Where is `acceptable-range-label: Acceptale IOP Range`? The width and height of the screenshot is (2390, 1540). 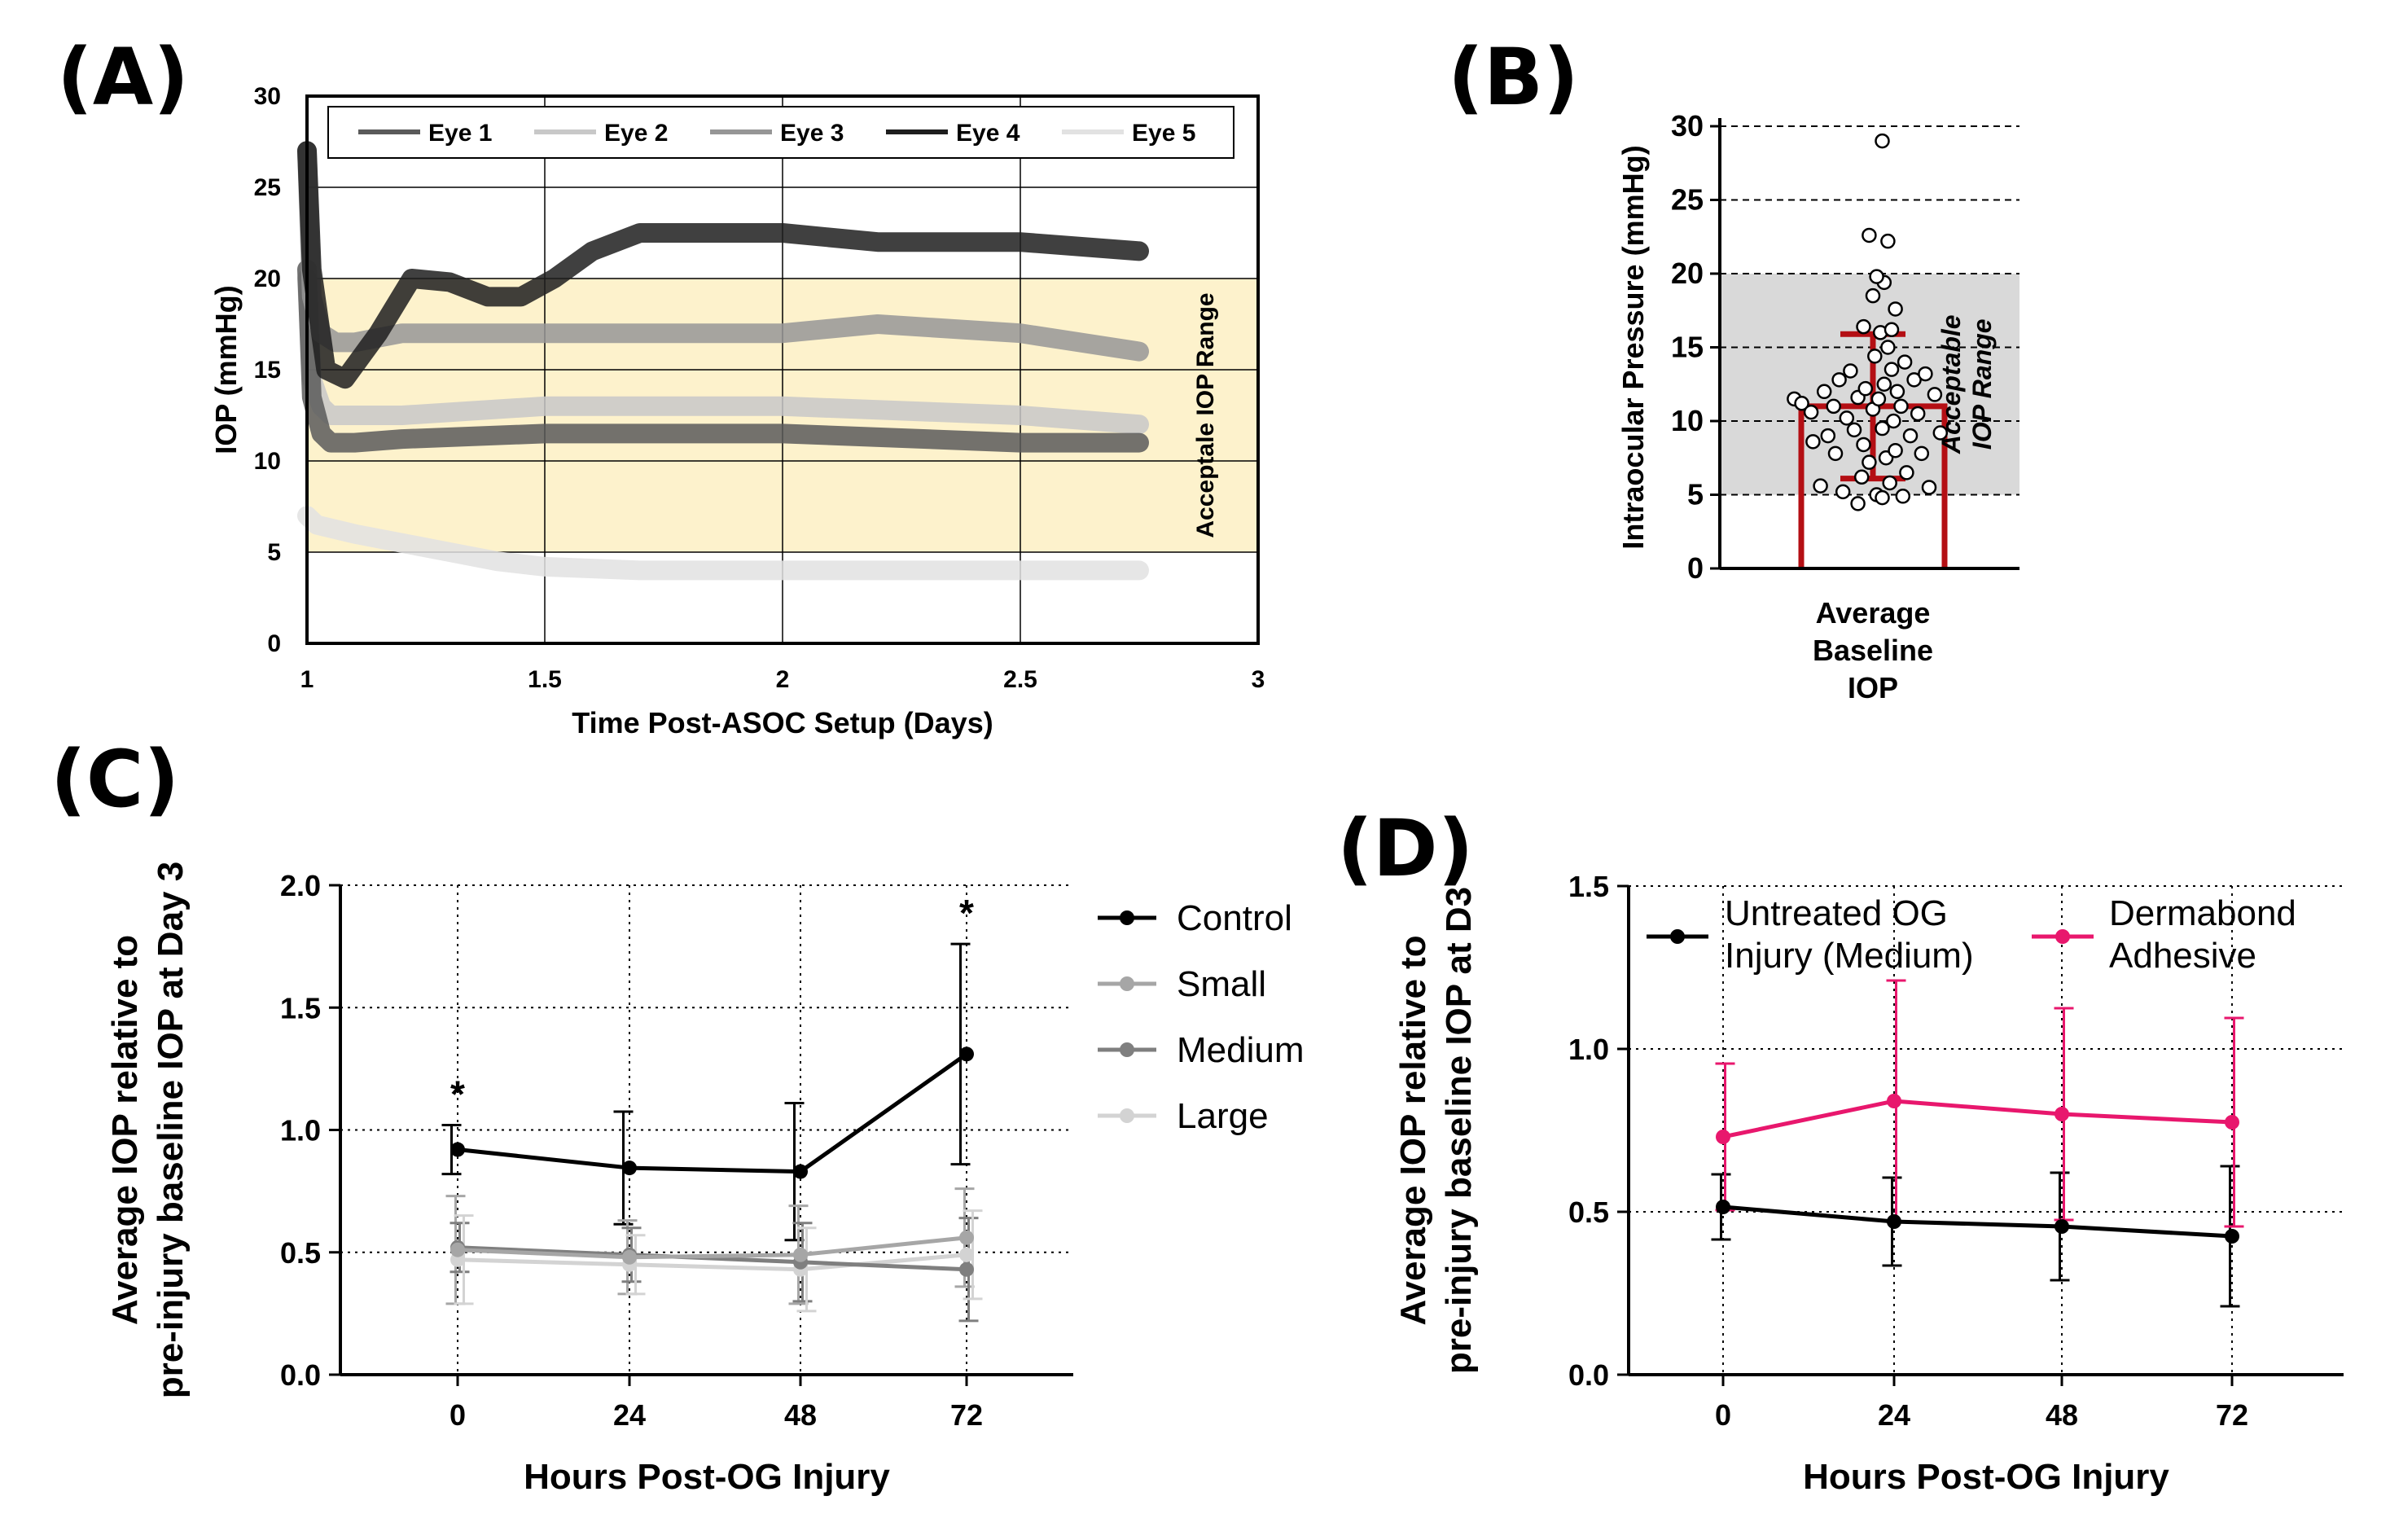 acceptable-range-label: Acceptale IOP Range is located at coordinates (1205, 414).